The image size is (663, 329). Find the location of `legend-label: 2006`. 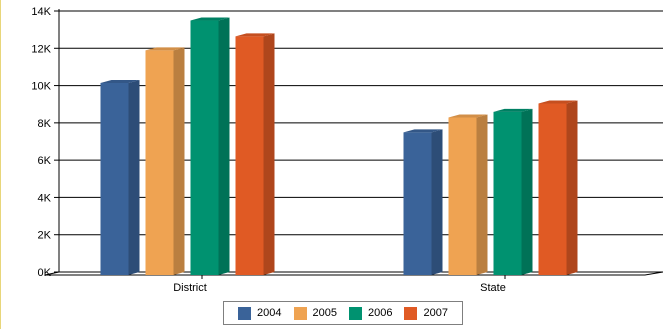

legend-label: 2006 is located at coordinates (380, 313).